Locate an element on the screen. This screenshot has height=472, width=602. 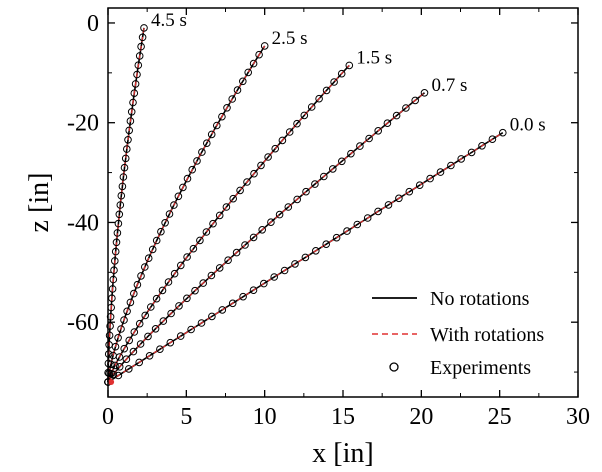
time-label-4: 0.0 s is located at coordinates (528, 125).